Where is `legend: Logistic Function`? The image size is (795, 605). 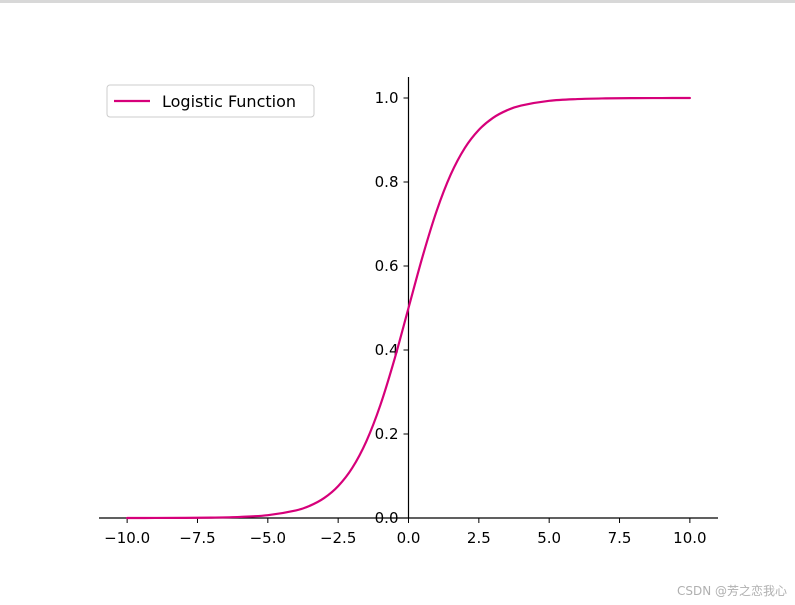
legend: Logistic Function is located at coordinates (210, 101).